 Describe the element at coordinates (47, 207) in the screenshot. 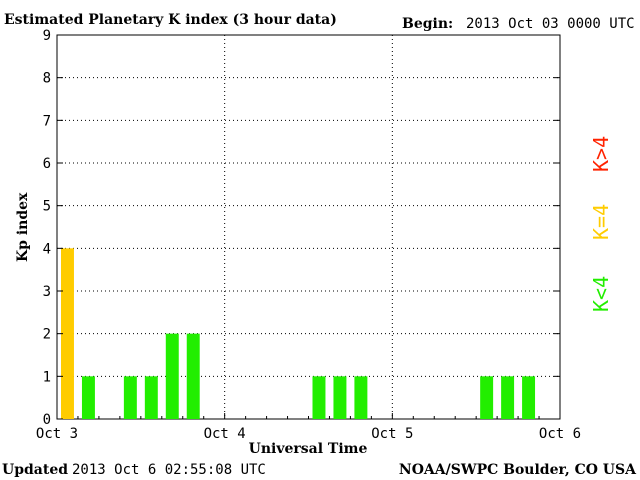

I see `y-tick-label: 5` at that location.